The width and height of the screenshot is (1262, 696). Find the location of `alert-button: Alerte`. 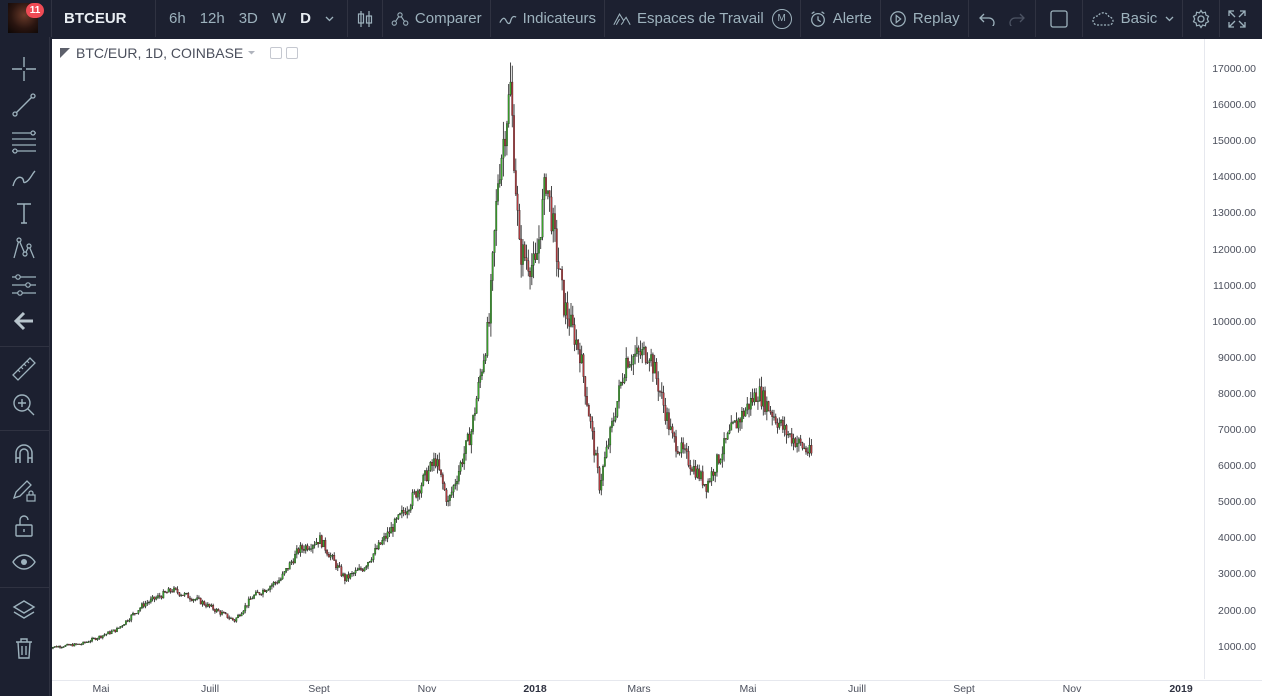

alert-button: Alerte is located at coordinates (841, 18).